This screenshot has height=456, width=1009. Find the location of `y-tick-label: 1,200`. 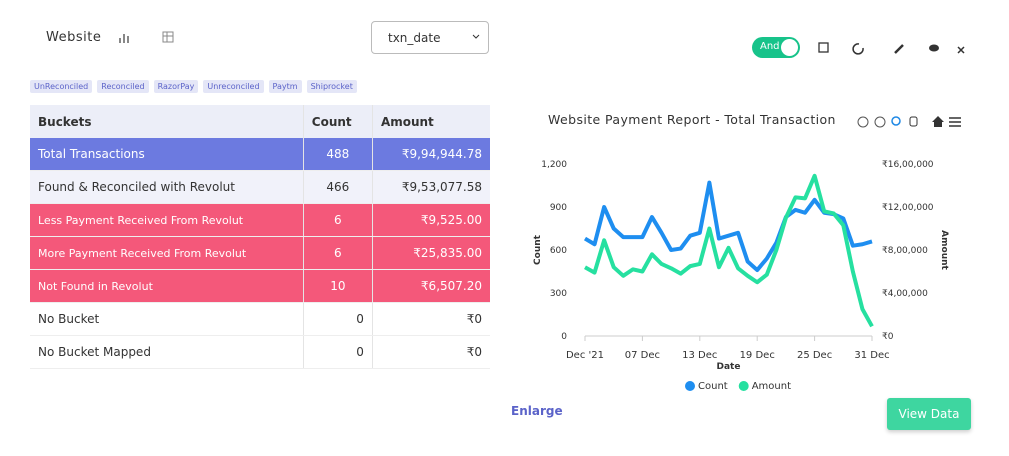

y-tick-label: 1,200 is located at coordinates (554, 165).